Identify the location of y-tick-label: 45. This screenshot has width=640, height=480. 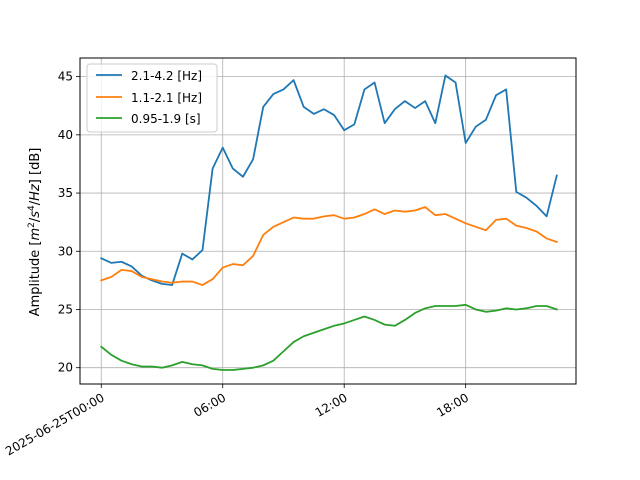
(65, 77).